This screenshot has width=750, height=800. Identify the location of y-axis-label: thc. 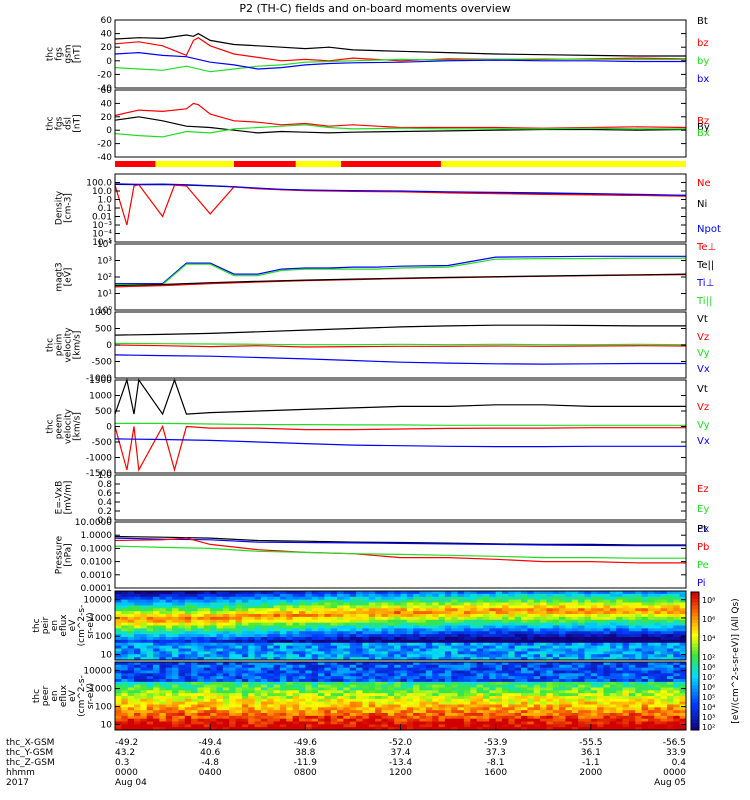
(37, 625).